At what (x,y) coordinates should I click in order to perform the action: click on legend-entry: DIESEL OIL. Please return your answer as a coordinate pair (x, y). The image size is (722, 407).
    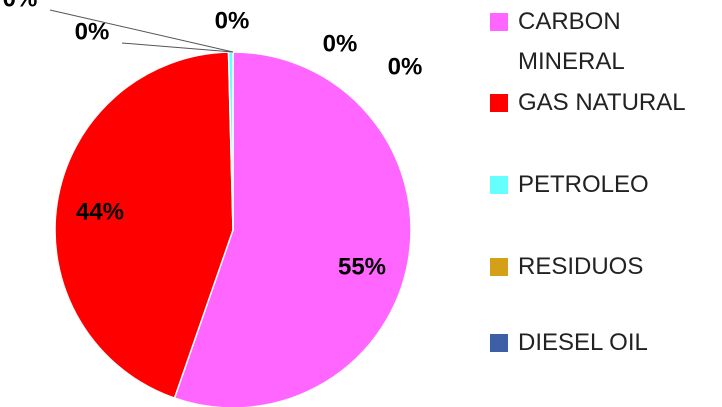
    Looking at the image, I should click on (602, 343).